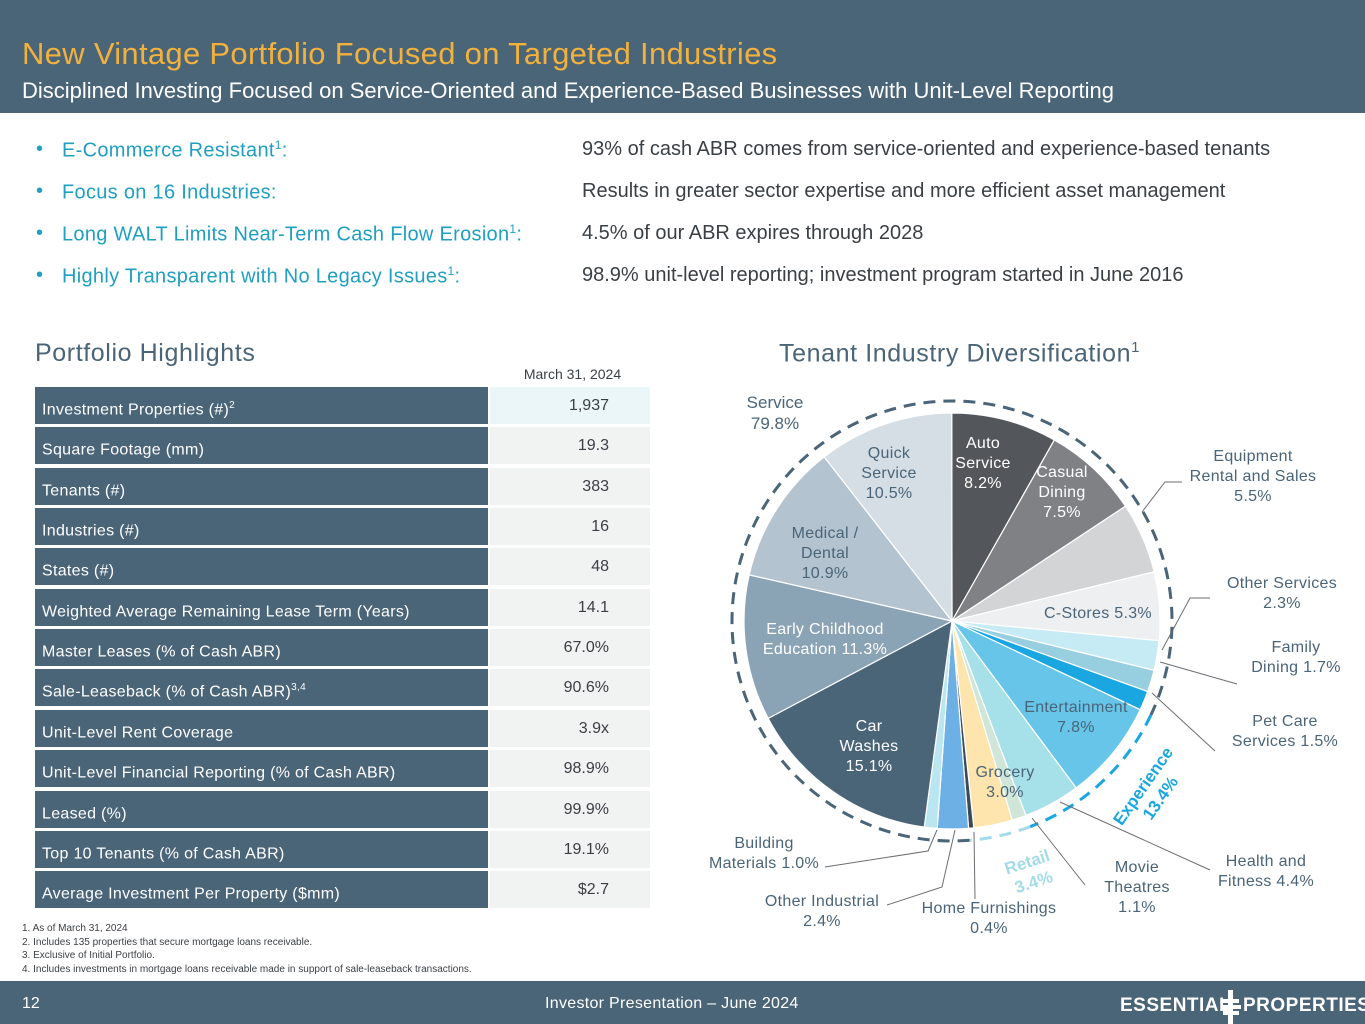  What do you see at coordinates (1000, 833) in the screenshot?
I see `retail-group-arc` at bounding box center [1000, 833].